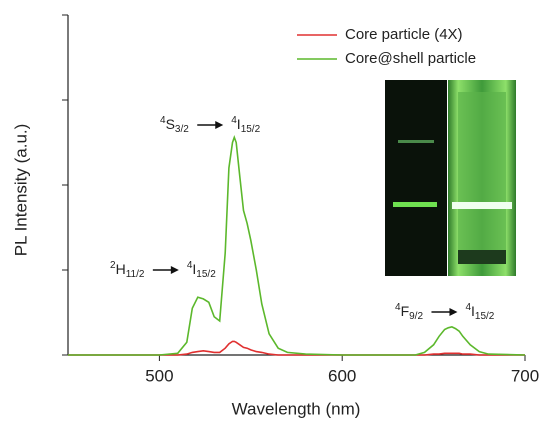 The height and width of the screenshot is (425, 545). Describe the element at coordinates (113, 265) in the screenshot. I see `superscript: 2` at that location.